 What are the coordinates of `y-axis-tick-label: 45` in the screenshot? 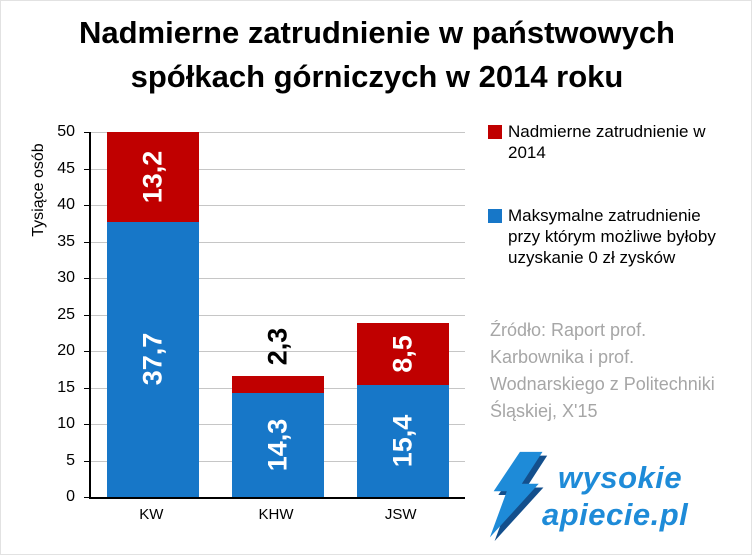 It's located at (66, 168).